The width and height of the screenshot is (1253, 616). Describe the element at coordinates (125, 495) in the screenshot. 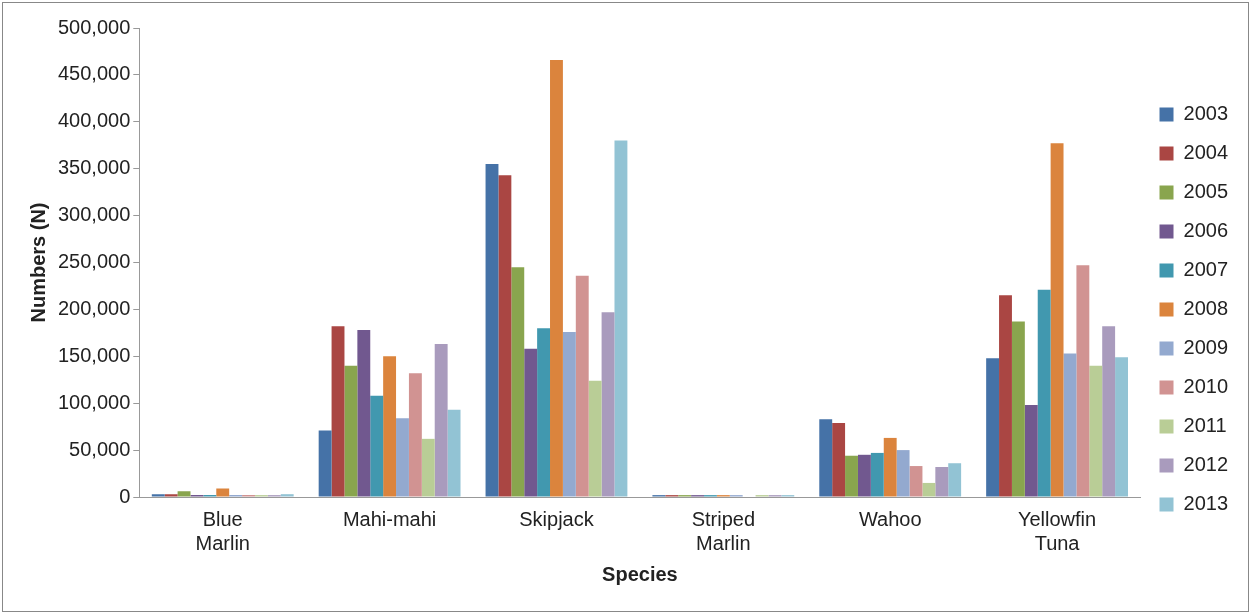

I see `y-tick-label: 0` at that location.